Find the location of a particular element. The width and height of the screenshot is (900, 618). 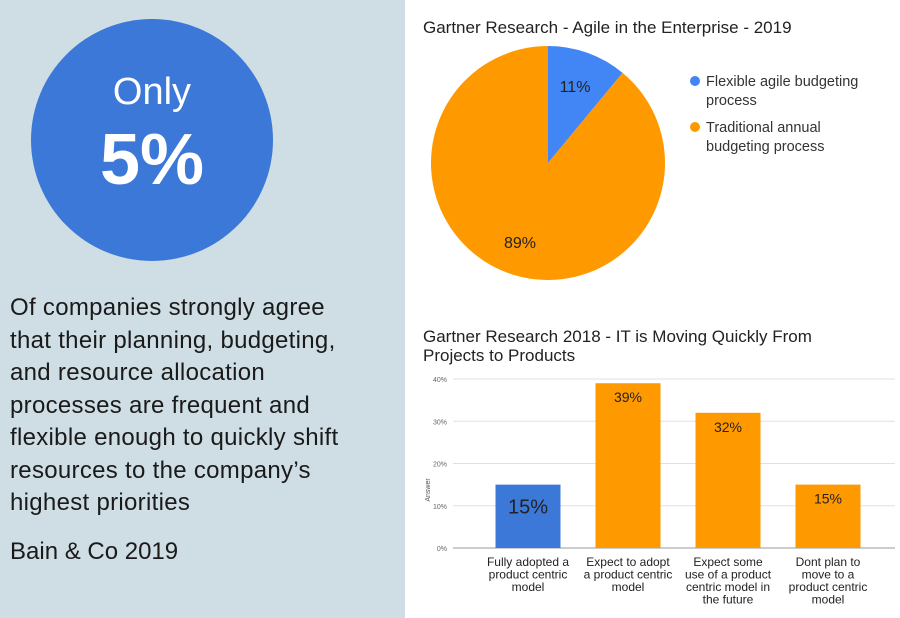

bar-data-label: 32% is located at coordinates (728, 427).